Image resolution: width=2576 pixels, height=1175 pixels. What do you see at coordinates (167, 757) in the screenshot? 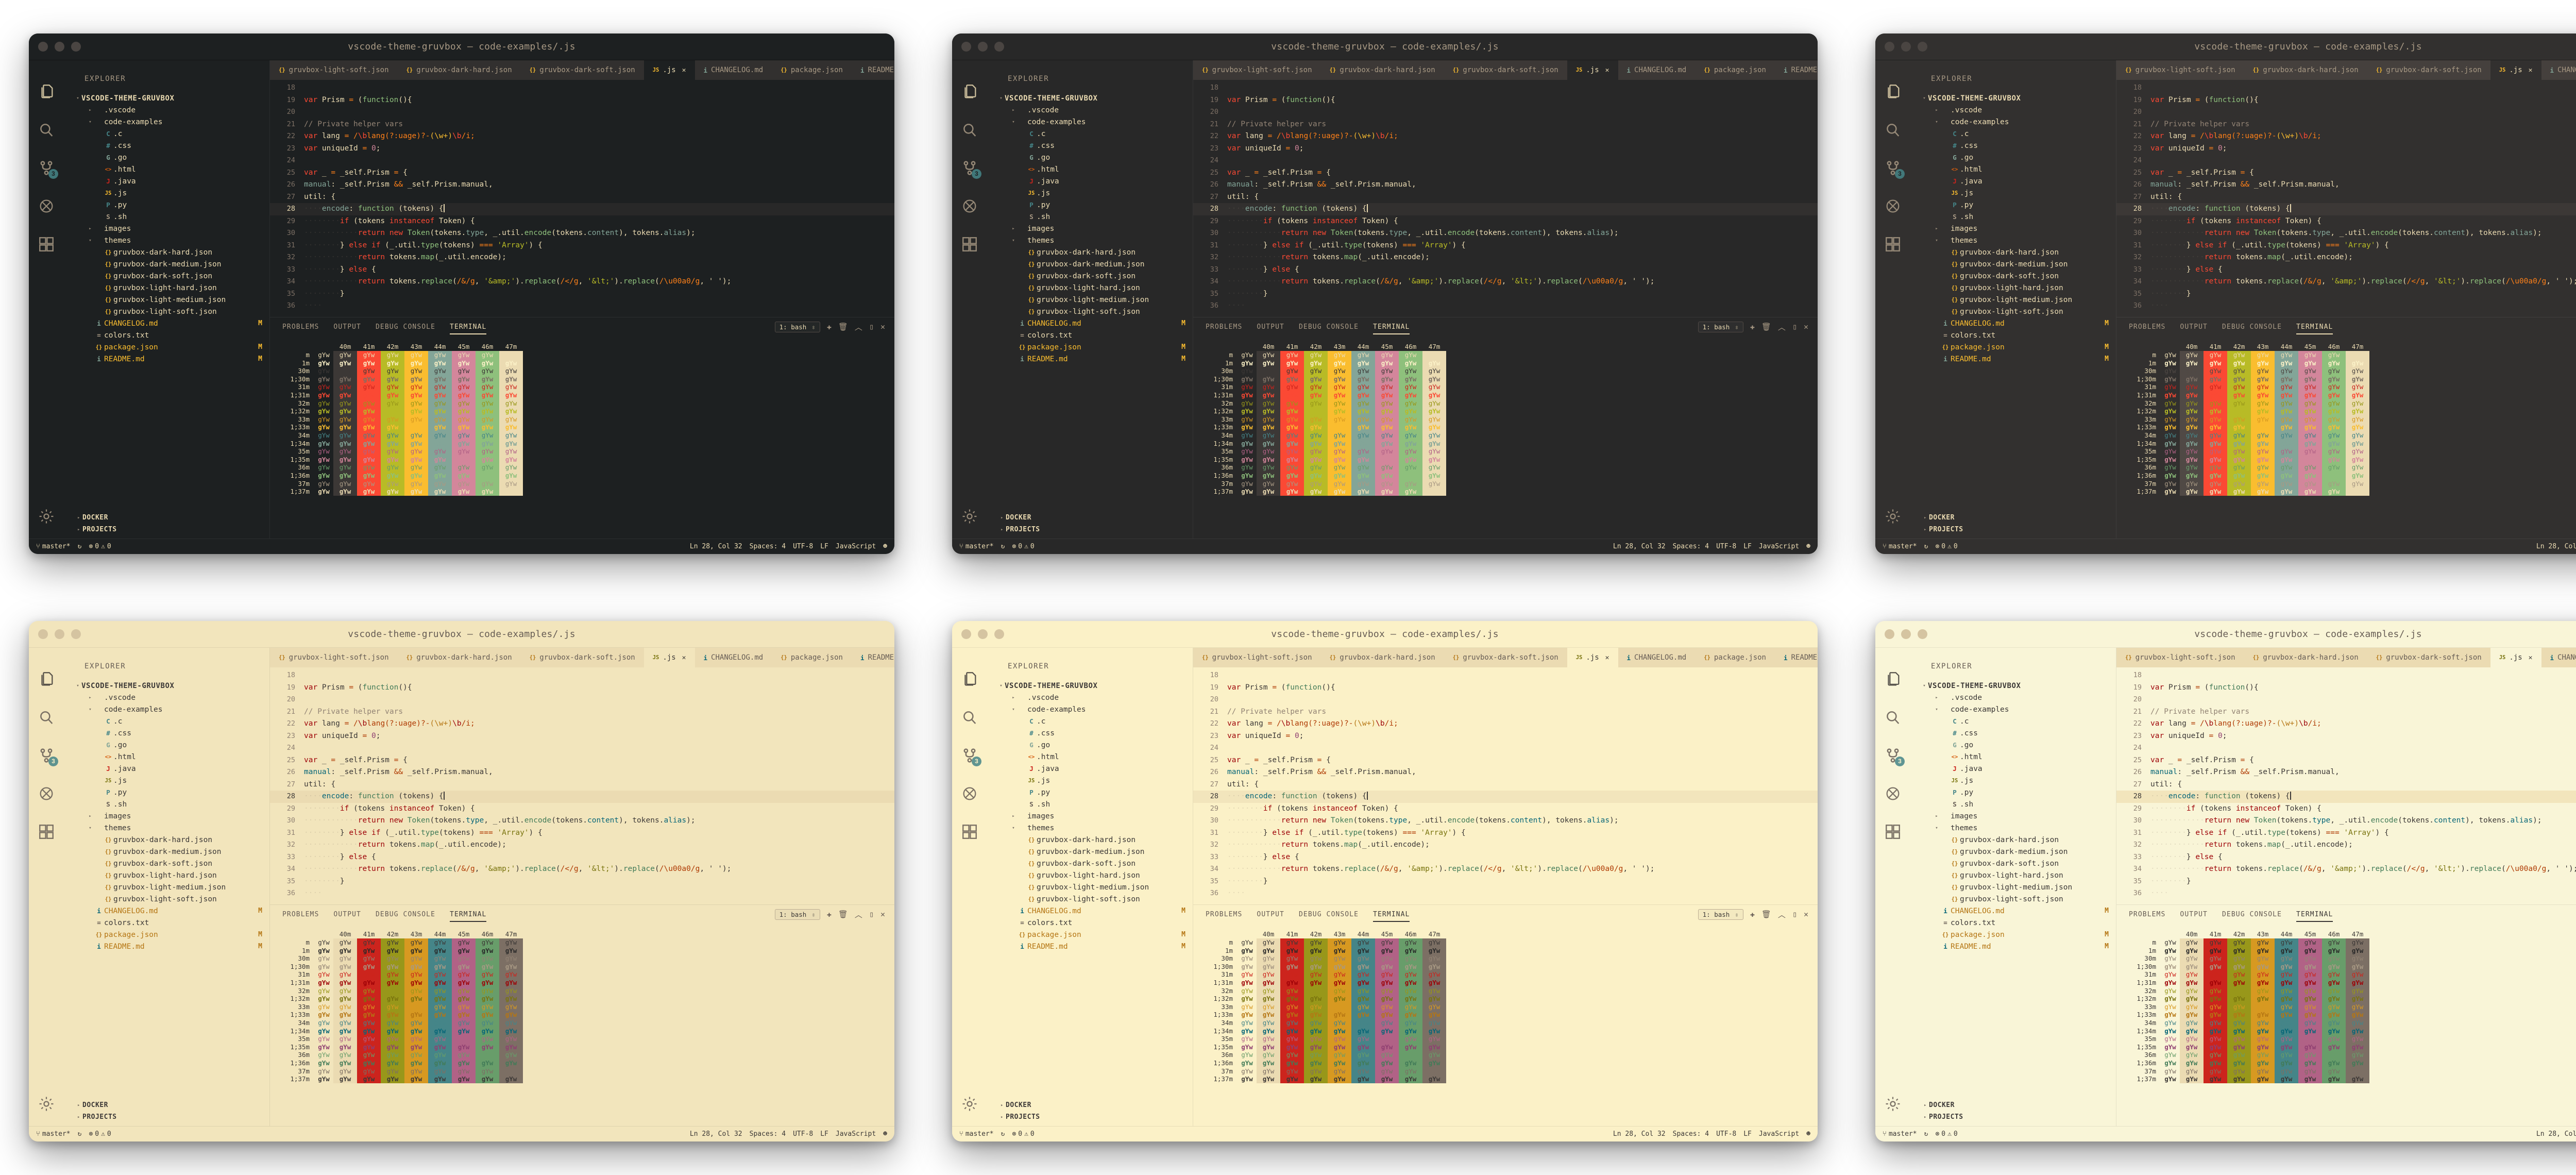
I see `tree-item: <> .html` at bounding box center [167, 757].